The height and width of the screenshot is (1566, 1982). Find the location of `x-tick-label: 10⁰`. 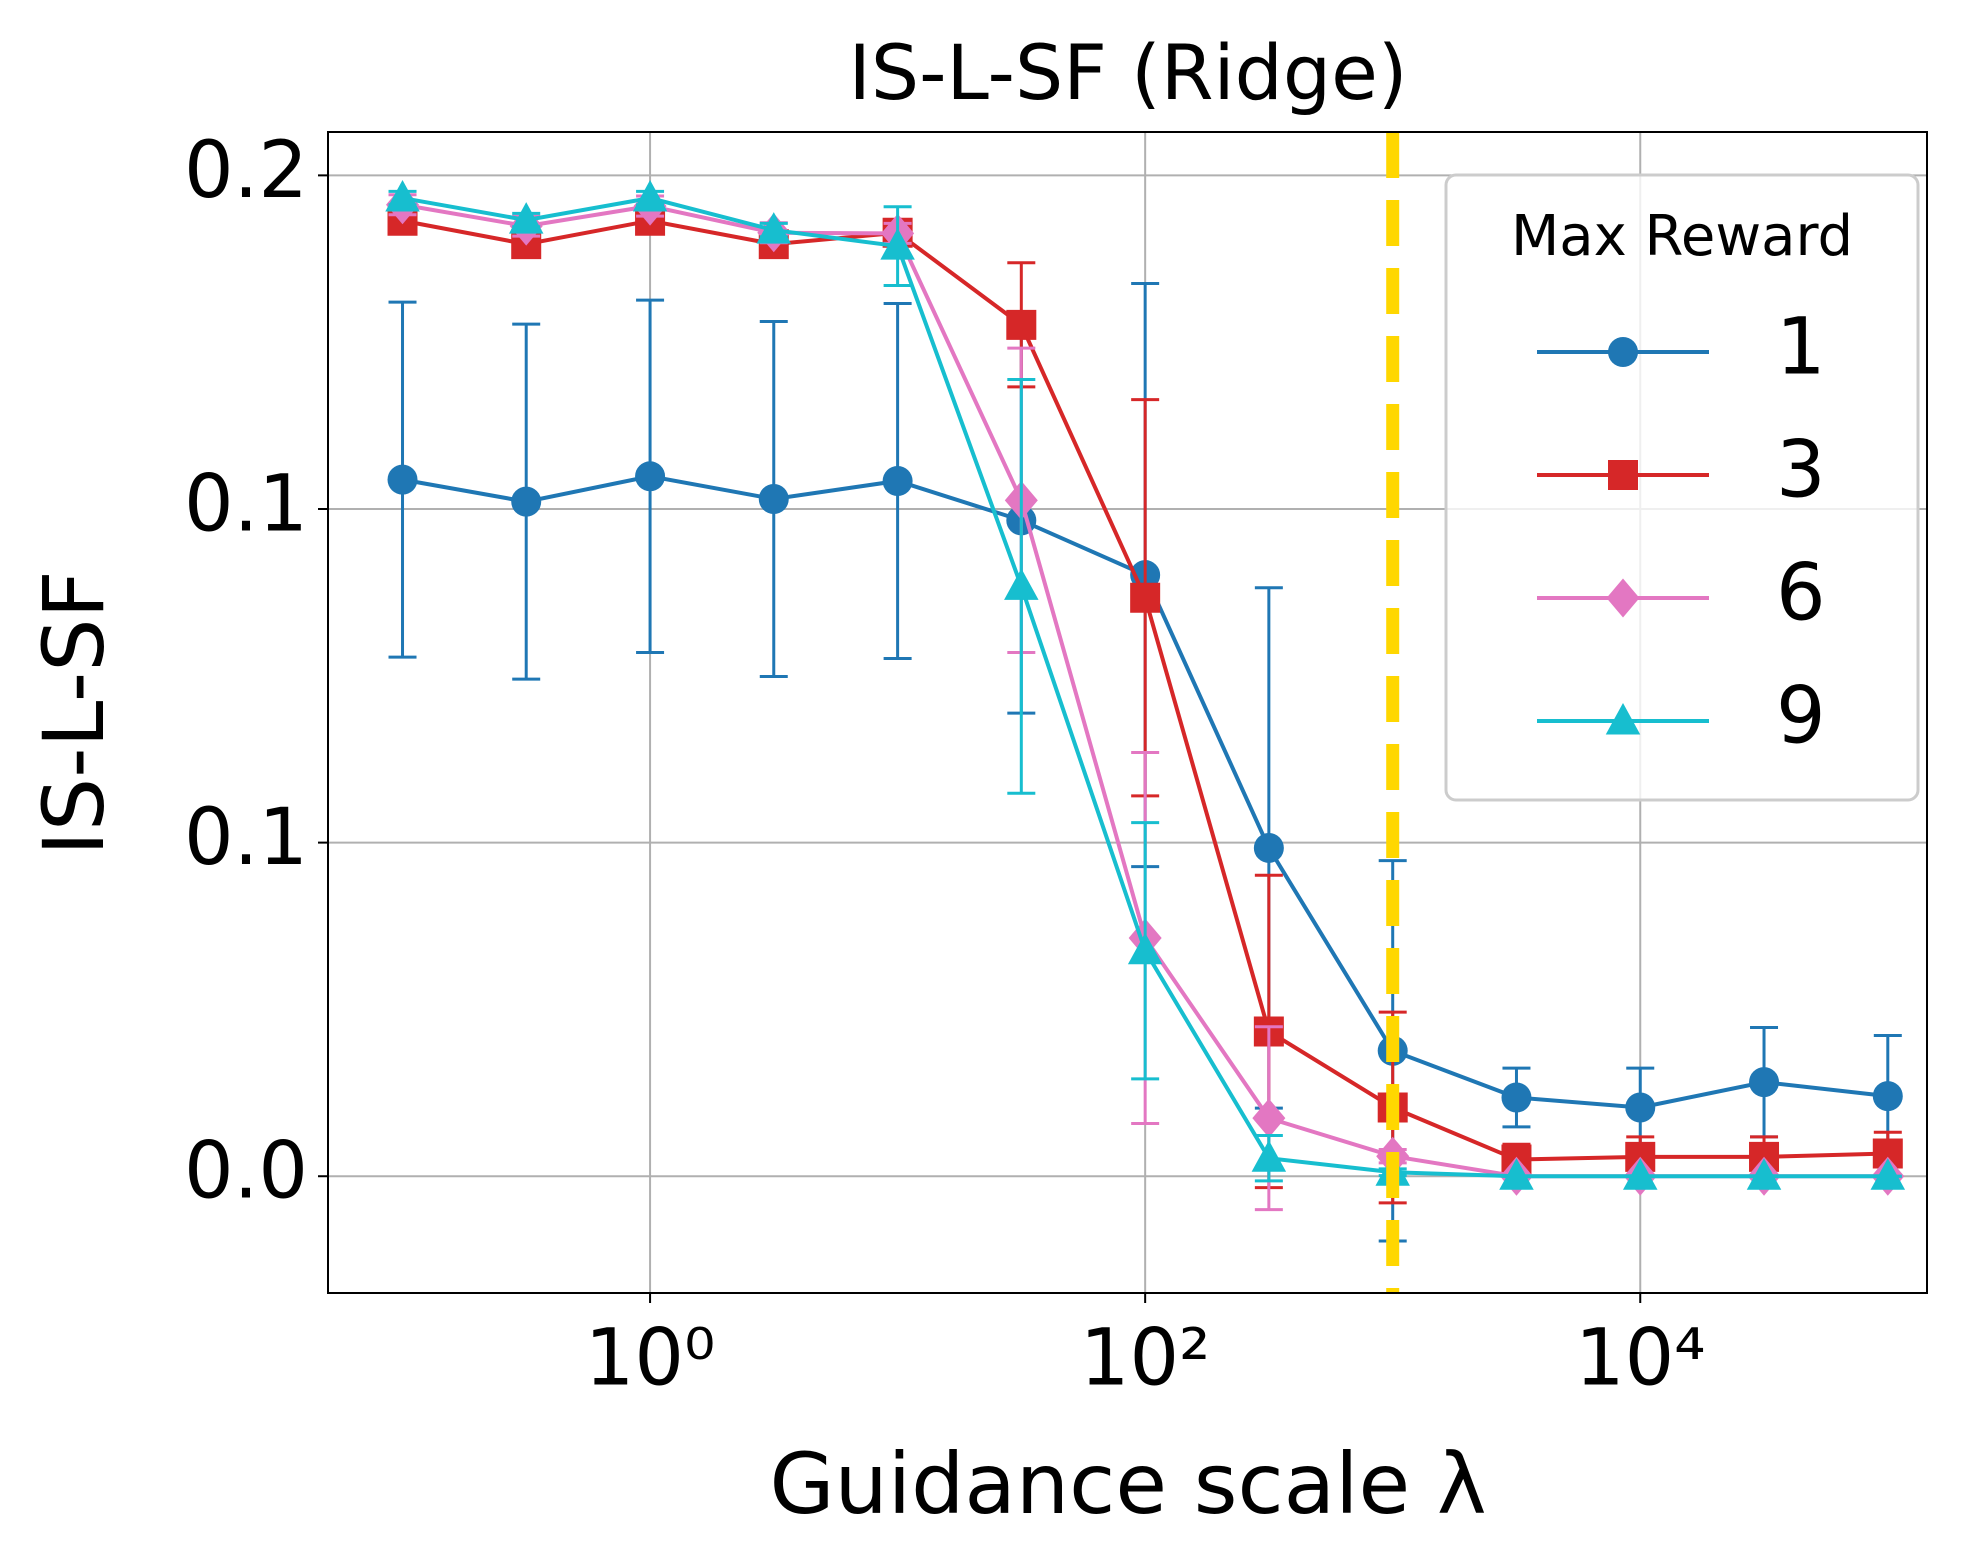

x-tick-label: 10⁰ is located at coordinates (650, 1358).